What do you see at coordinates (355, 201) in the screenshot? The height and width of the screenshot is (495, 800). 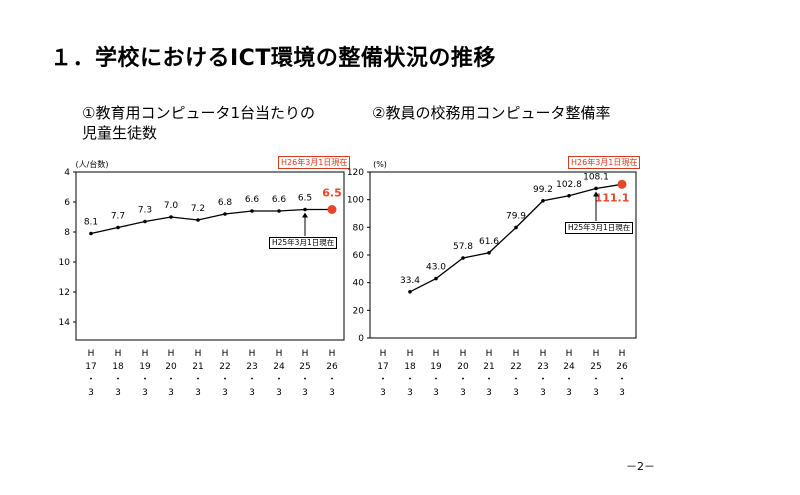 I see `chart-2-y-tick-label: 100` at bounding box center [355, 201].